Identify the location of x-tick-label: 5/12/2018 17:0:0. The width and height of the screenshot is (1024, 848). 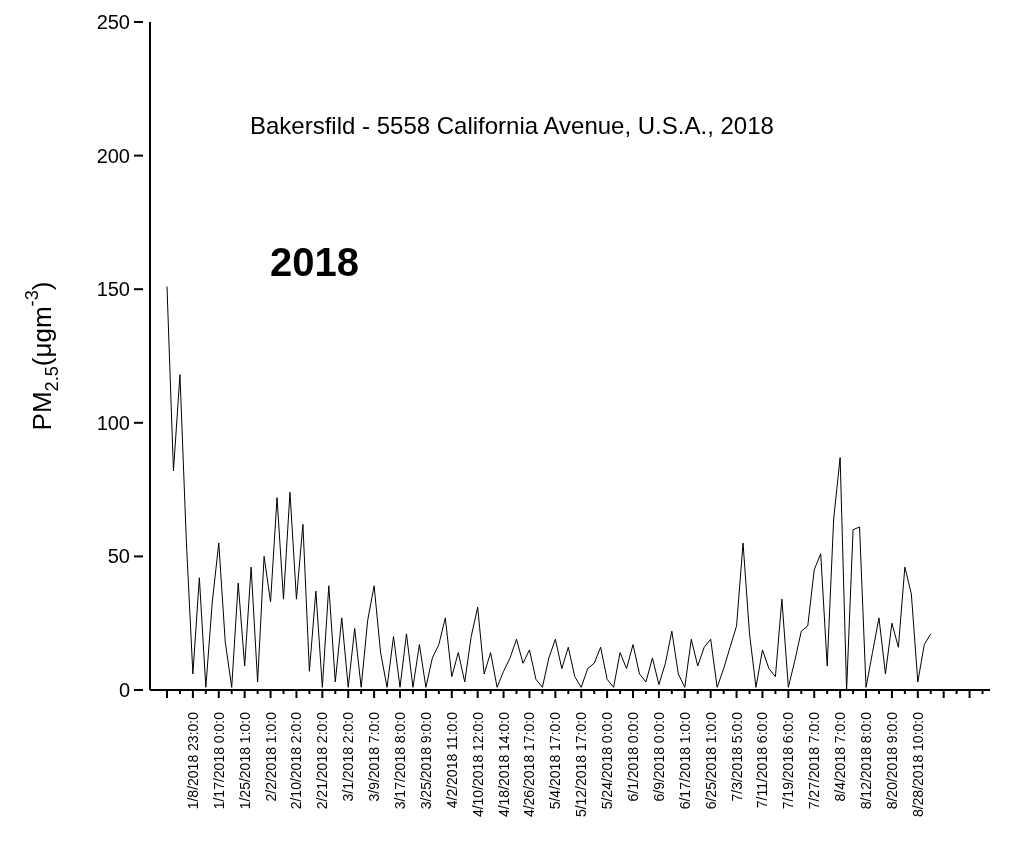
(581, 764).